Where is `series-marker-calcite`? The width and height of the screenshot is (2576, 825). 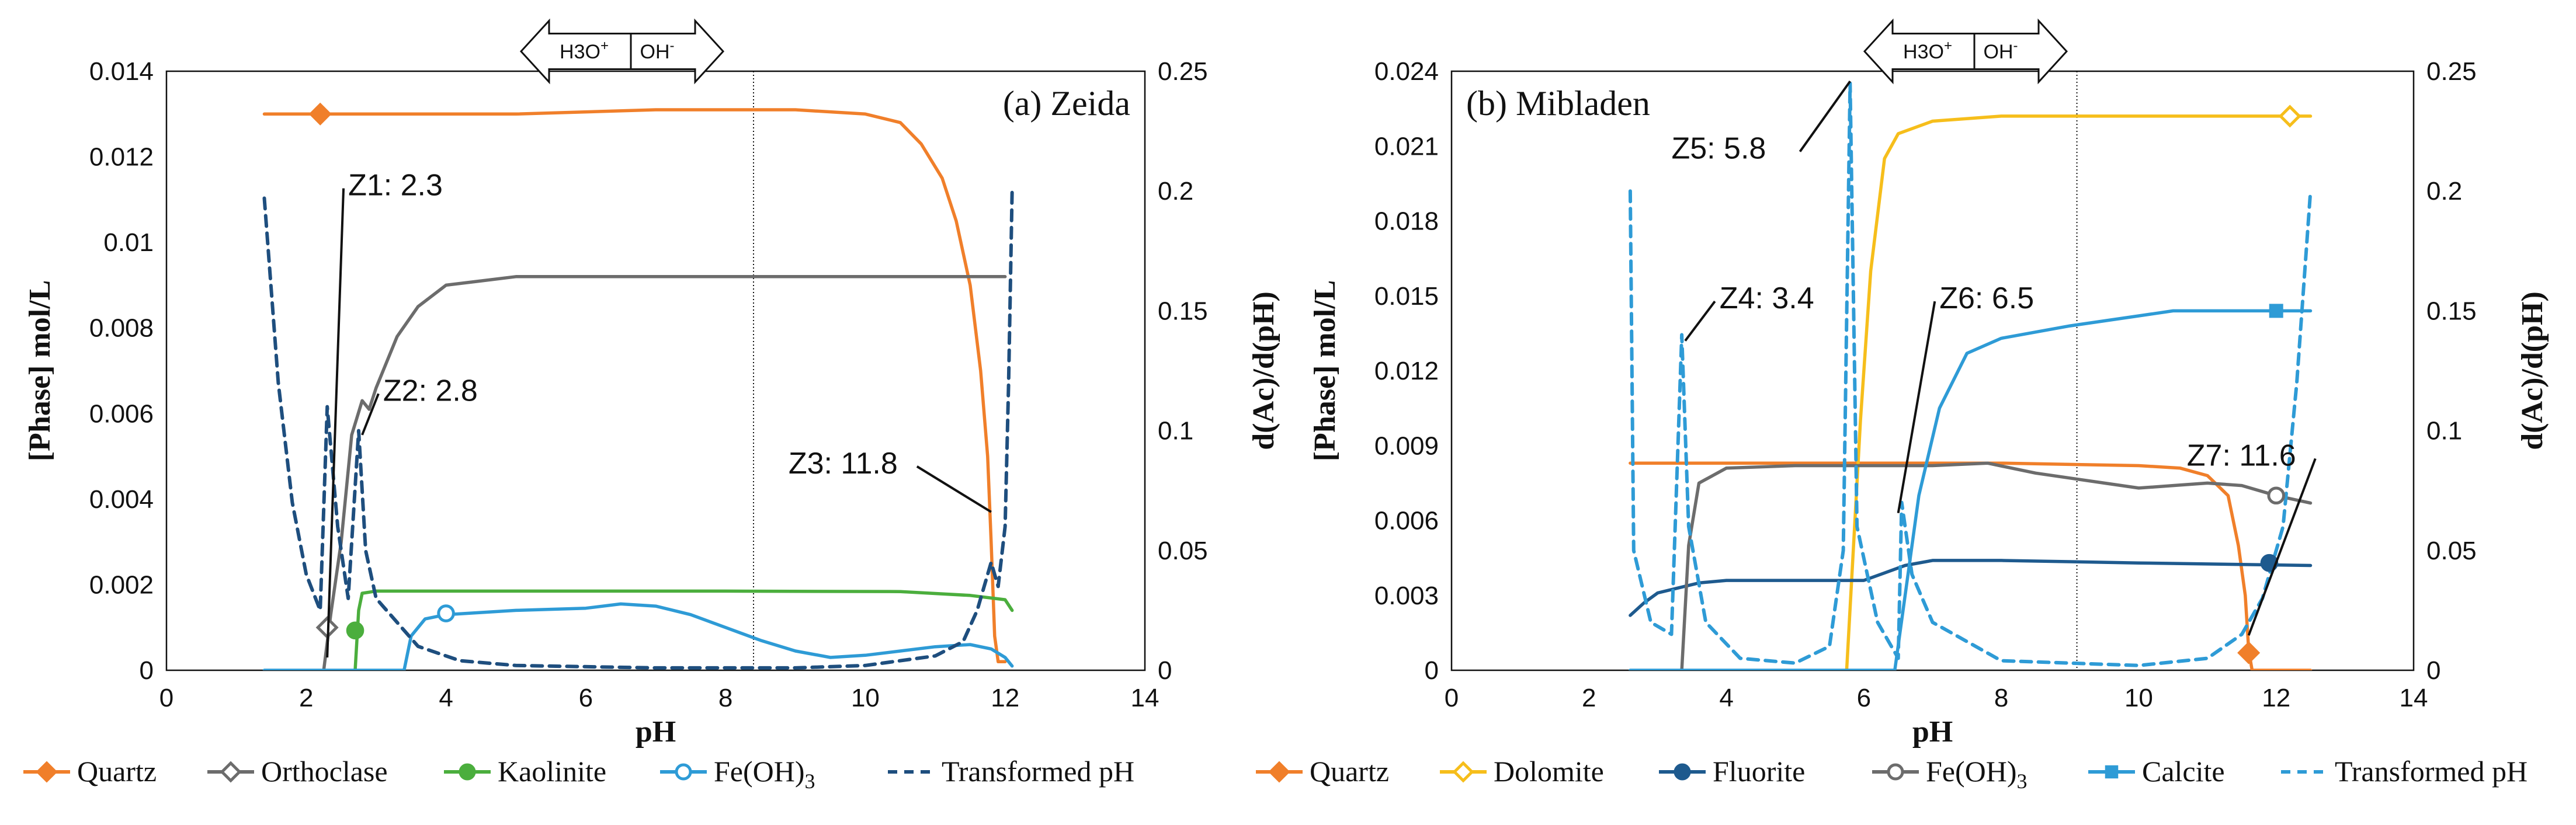
series-marker-calcite is located at coordinates (2276, 311).